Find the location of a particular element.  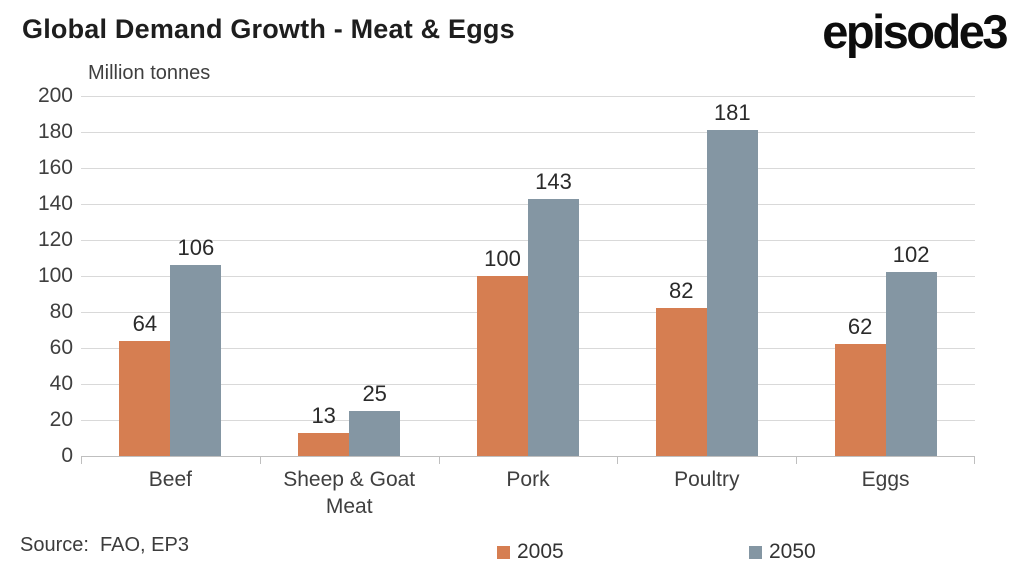

source-note: Source: FAO, EP3 is located at coordinates (104, 545).